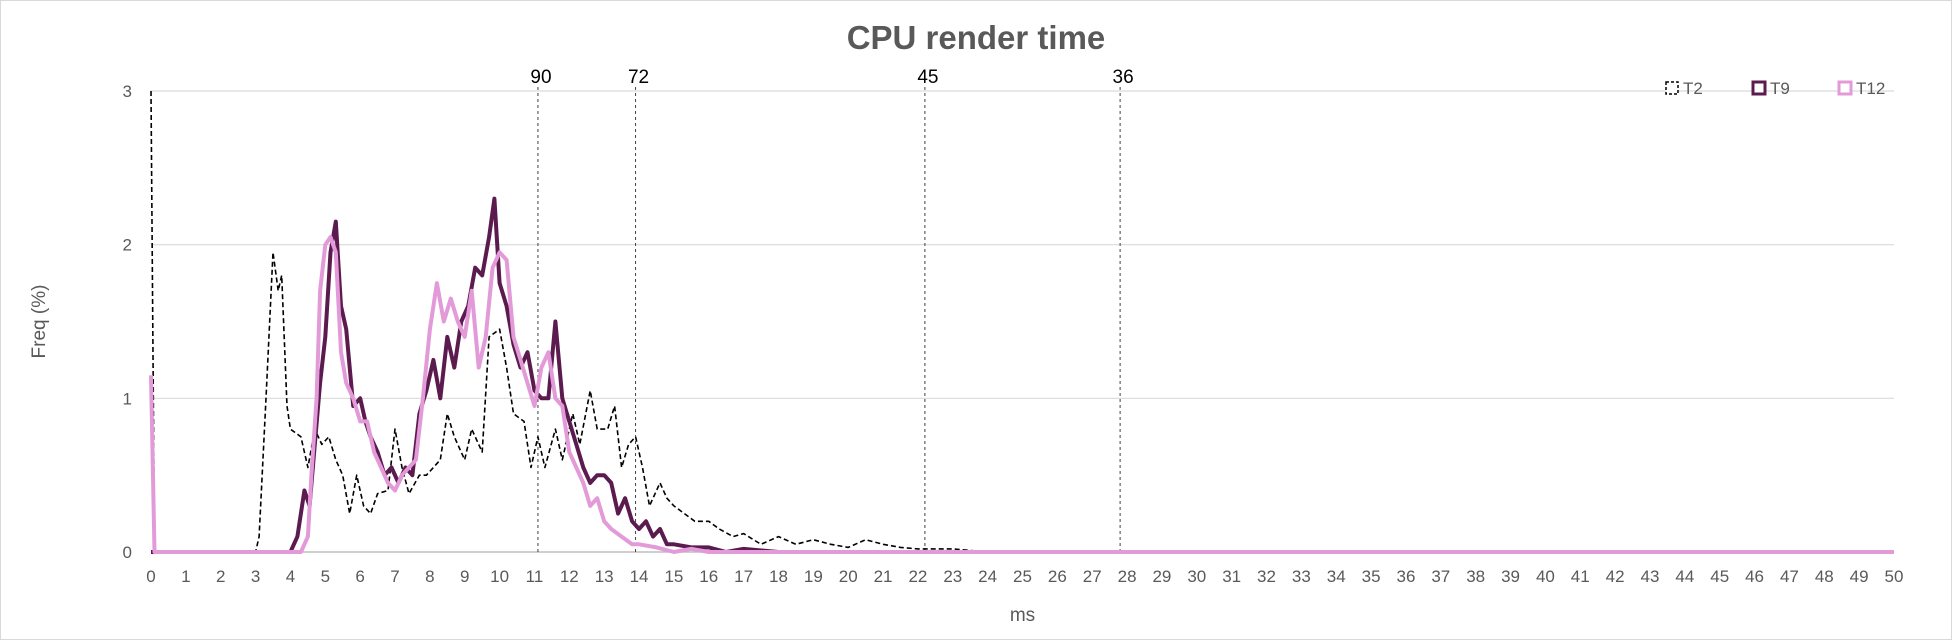 The width and height of the screenshot is (1952, 640). What do you see at coordinates (150, 576) in the screenshot?
I see `x-tick-label: 0` at bounding box center [150, 576].